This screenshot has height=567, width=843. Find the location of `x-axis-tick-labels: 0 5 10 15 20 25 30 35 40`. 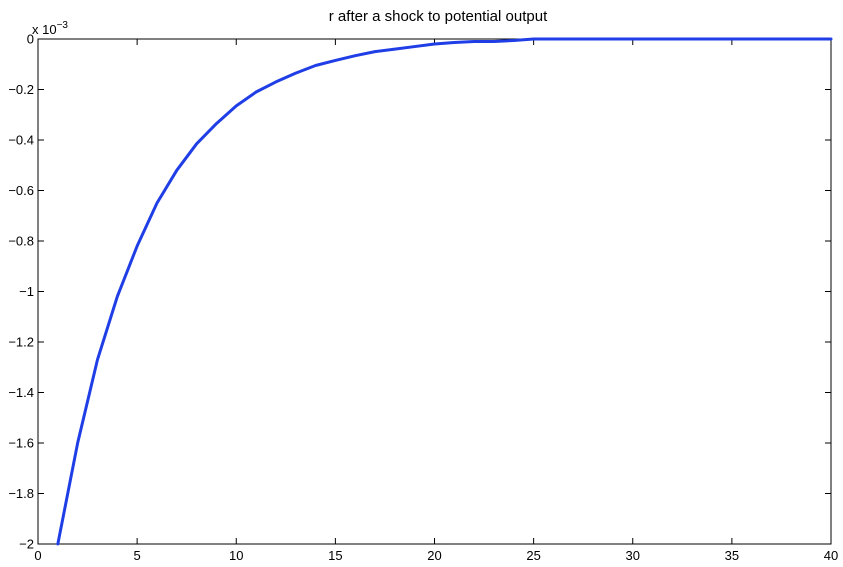

x-axis-tick-labels: 0 5 10 15 20 25 30 35 40 is located at coordinates (436, 555).